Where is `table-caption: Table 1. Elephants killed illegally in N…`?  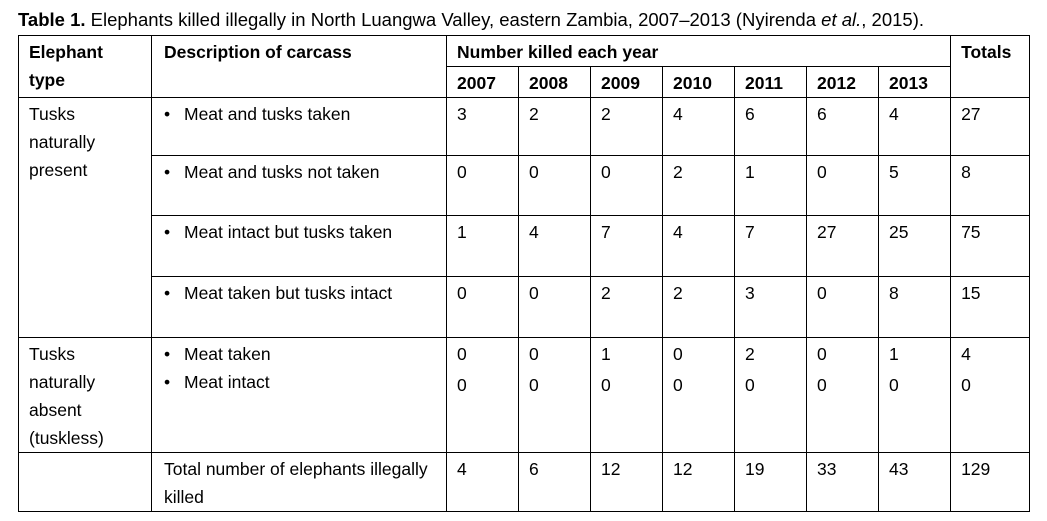
table-caption: Table 1. Elephants killed illegally in N… is located at coordinates (471, 20).